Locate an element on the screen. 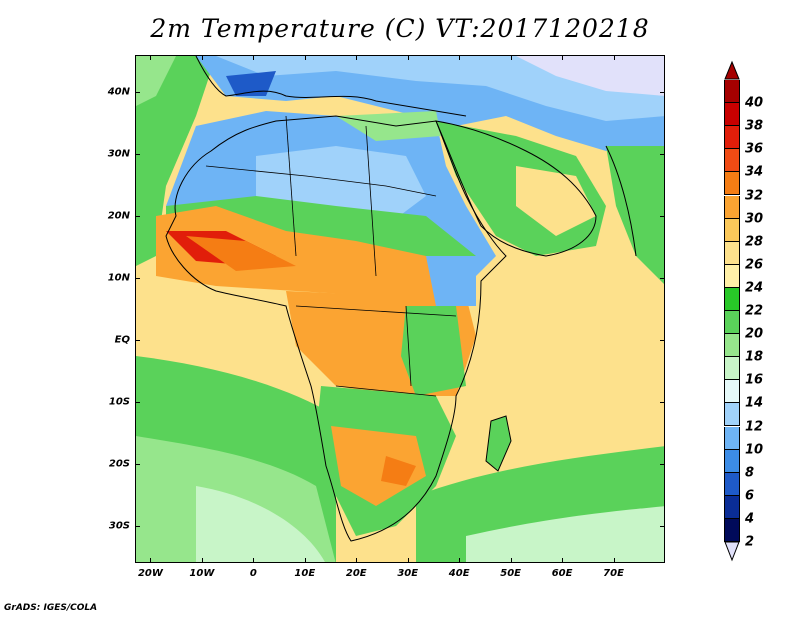 Image resolution: width=800 pixels, height=618 pixels. lat-label: 40N is located at coordinates (118, 92).